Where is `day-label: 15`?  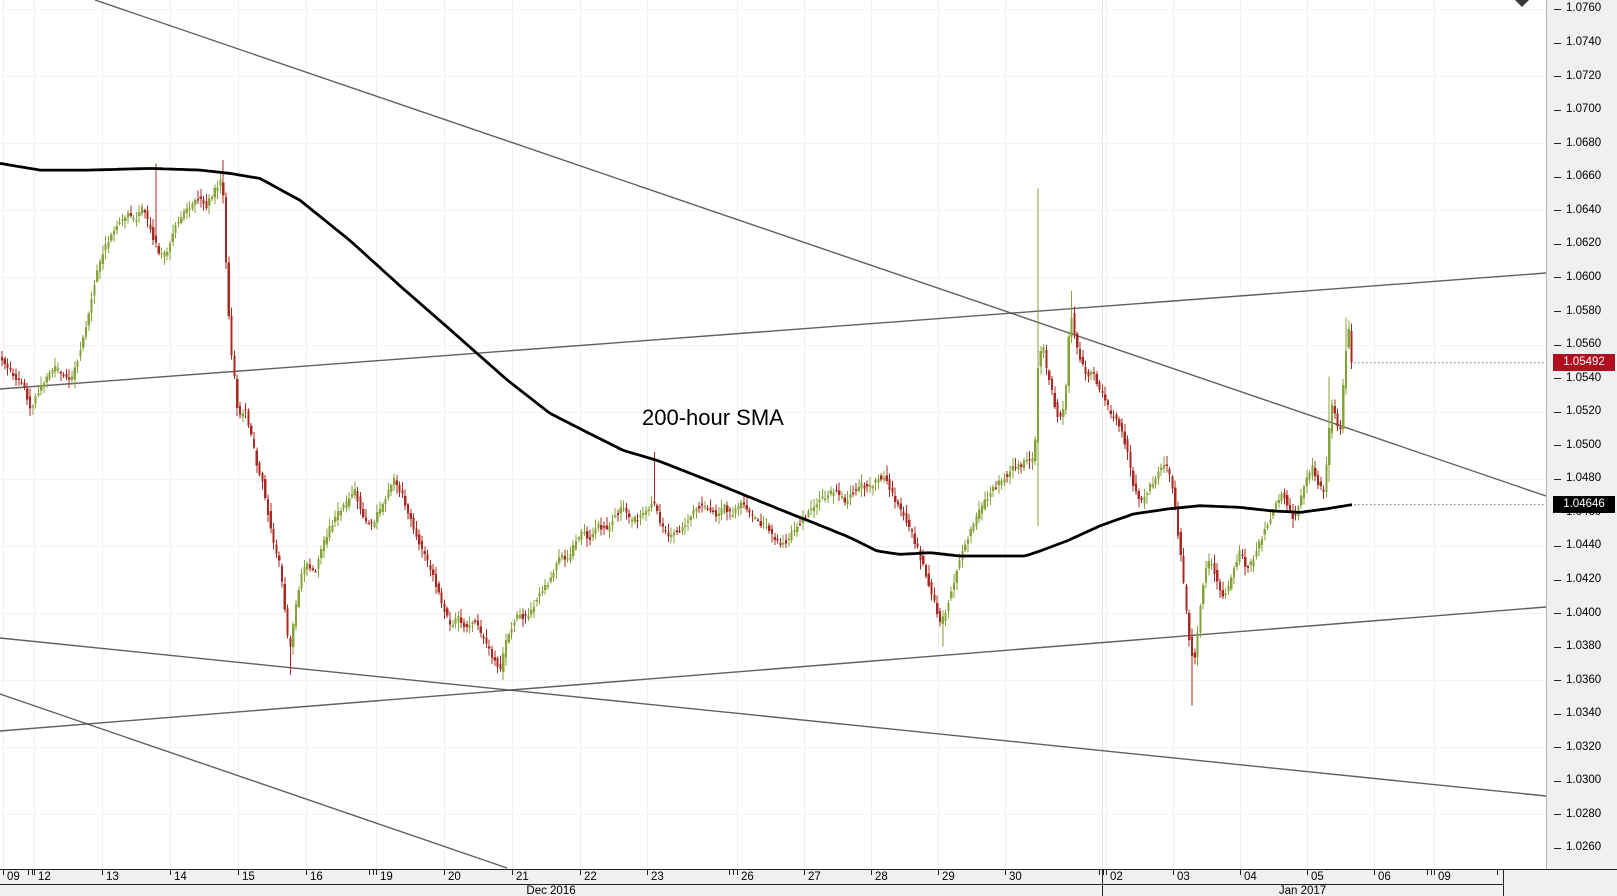
day-label: 15 is located at coordinates (248, 877).